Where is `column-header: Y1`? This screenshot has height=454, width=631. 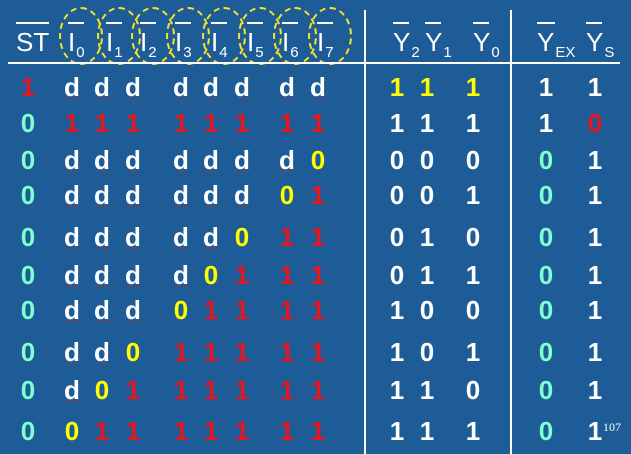
column-header: Y1 is located at coordinates (438, 47).